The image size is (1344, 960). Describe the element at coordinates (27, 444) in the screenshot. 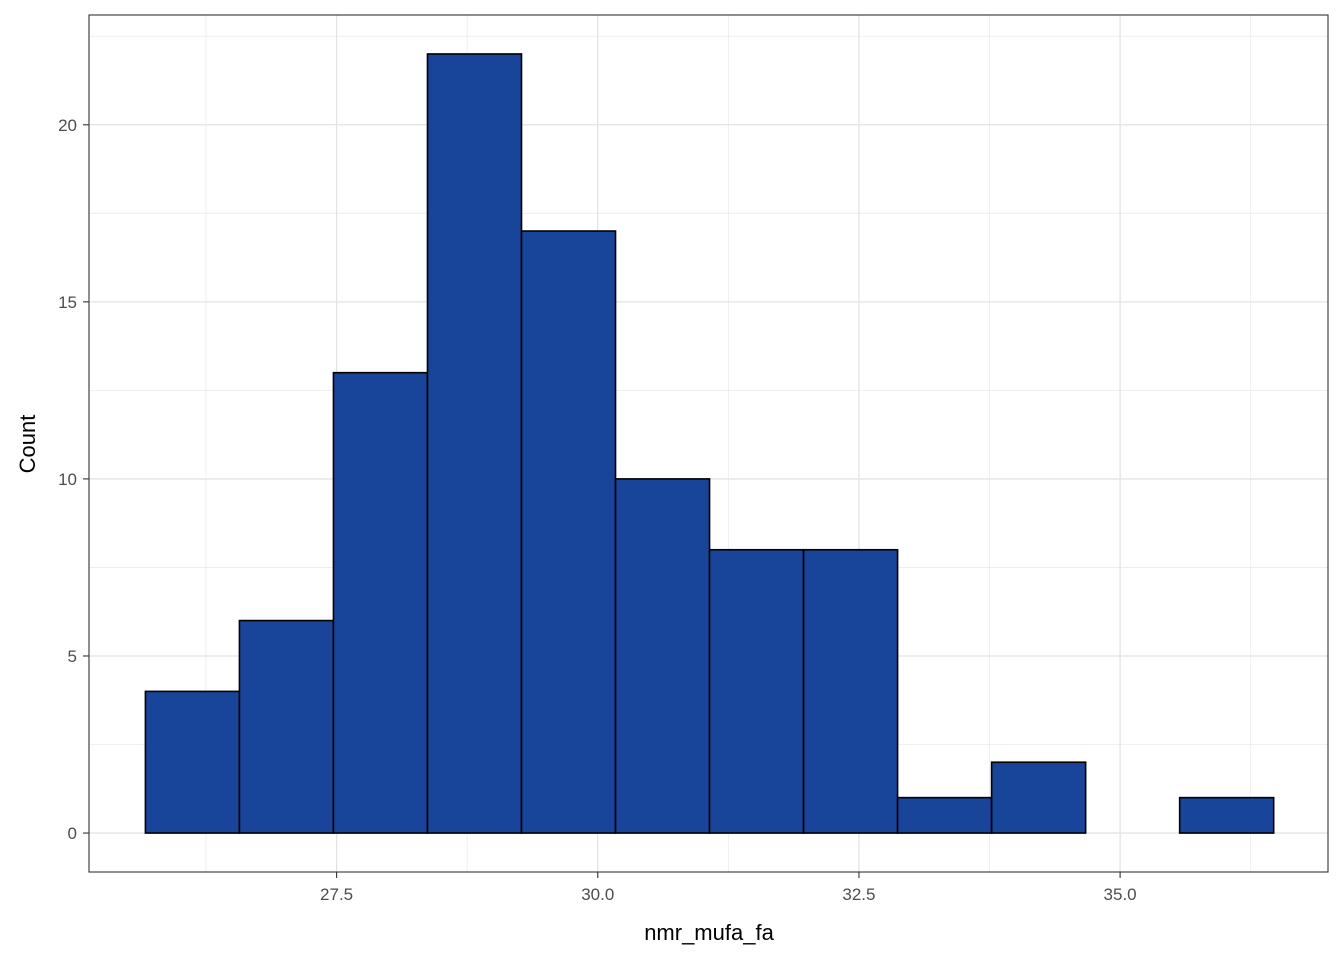

I see `y-axis-title: Count` at that location.